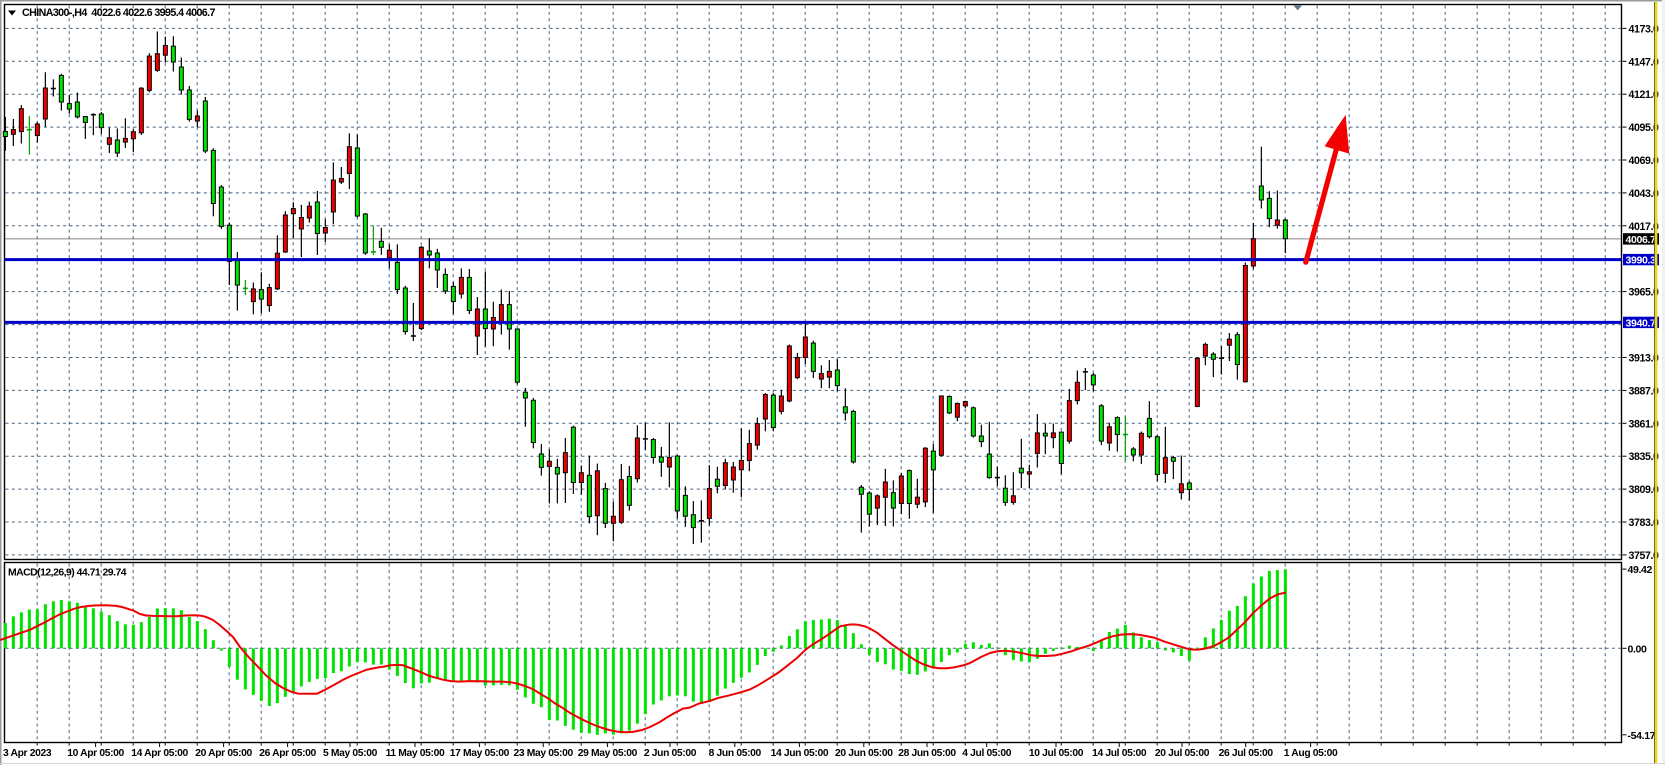 Image resolution: width=1665 pixels, height=765 pixels. Describe the element at coordinates (1311, 753) in the screenshot. I see `svg-text: 1 Aug 05:00` at that location.